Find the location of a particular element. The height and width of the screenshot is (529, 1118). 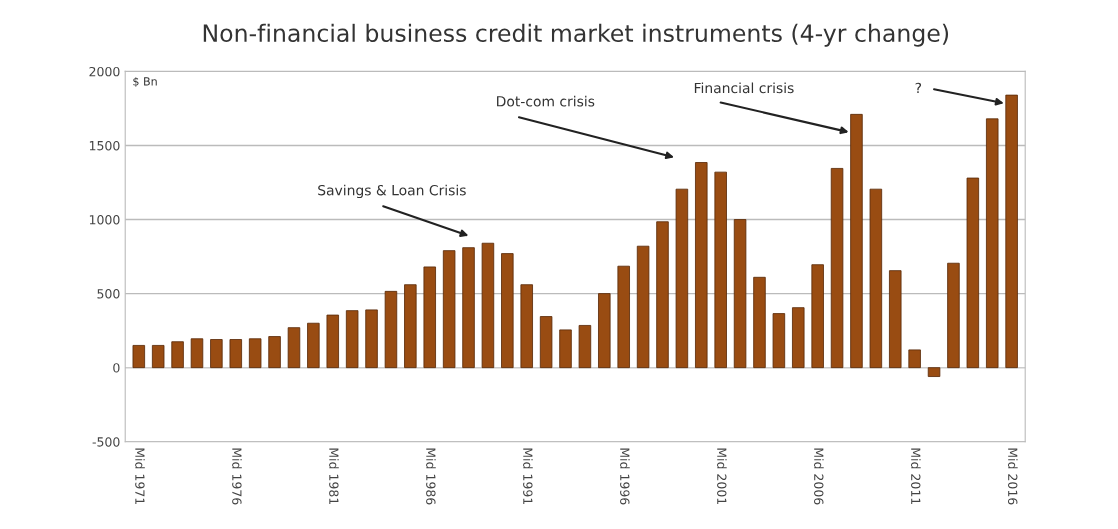

y-tick-label: -500 is located at coordinates (106, 442).